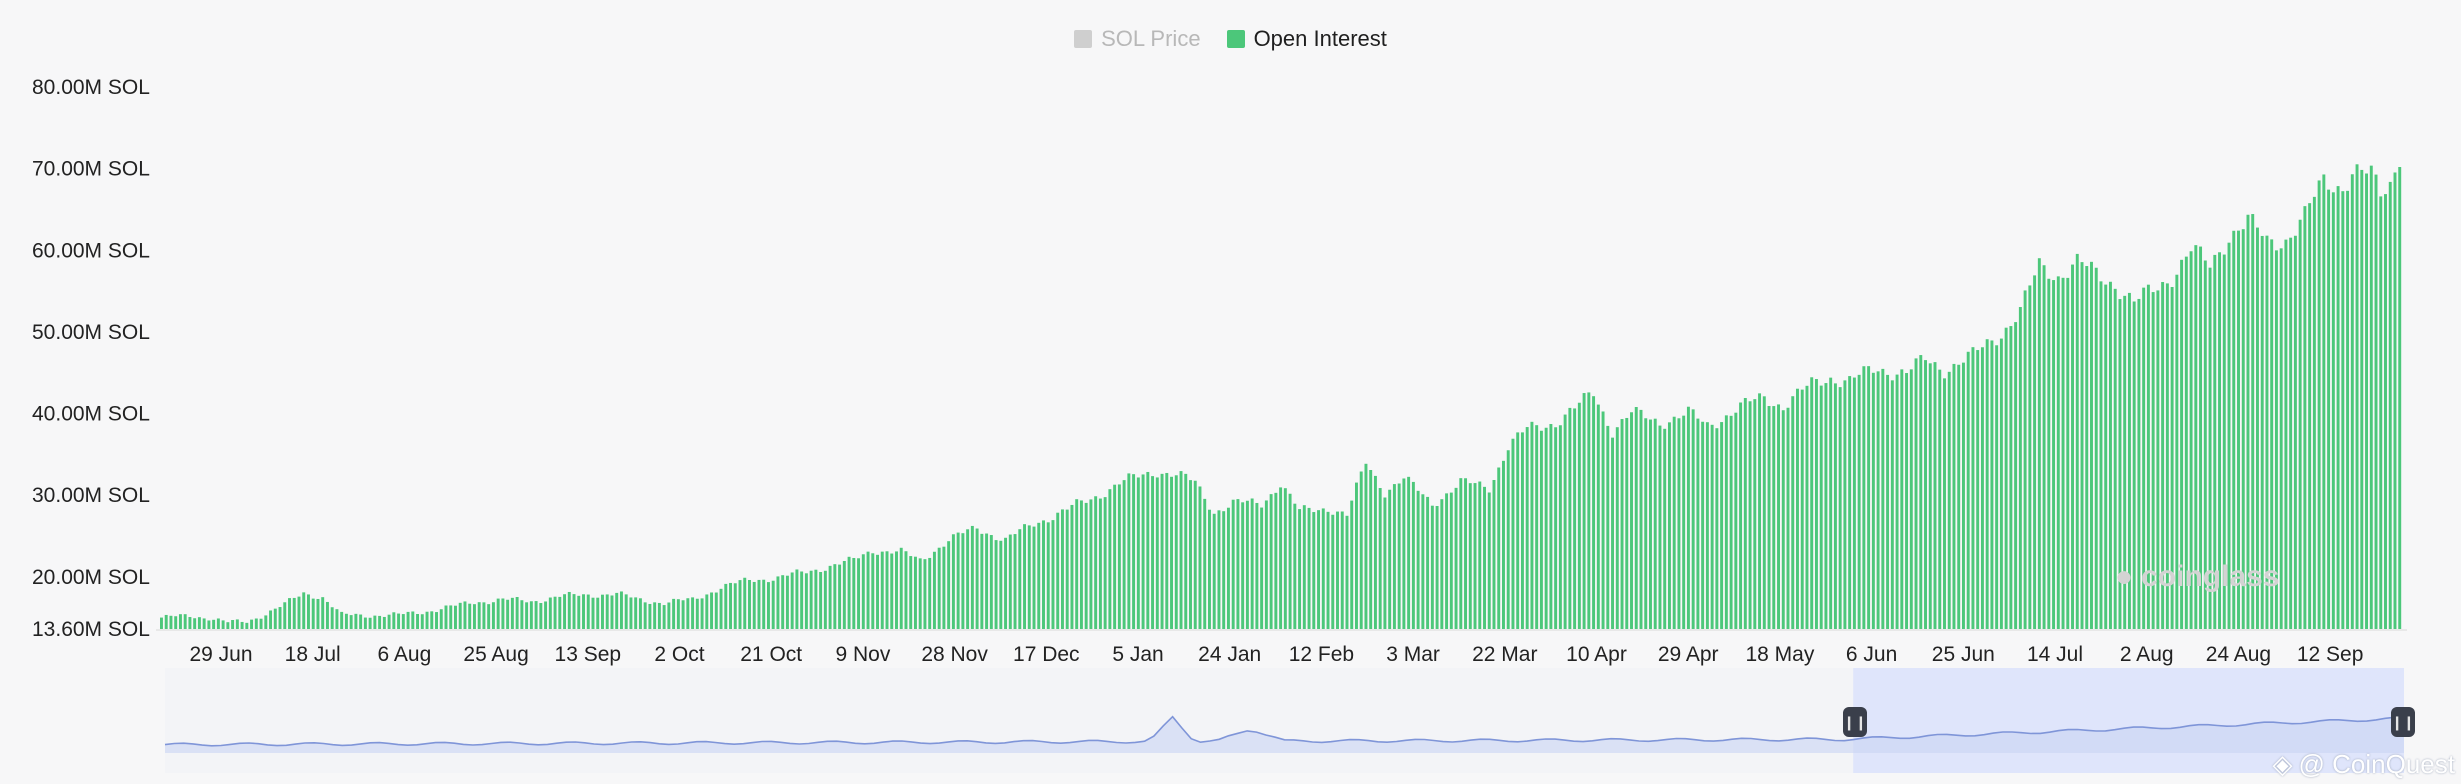  What do you see at coordinates (1137, 39) in the screenshot?
I see `legend-item-sol-price: SOL Price` at bounding box center [1137, 39].